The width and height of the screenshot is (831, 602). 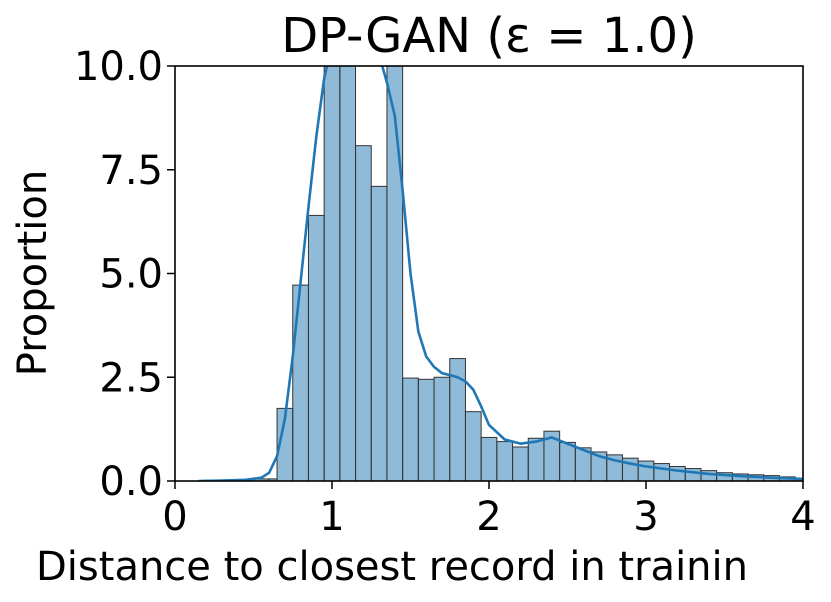 What do you see at coordinates (489, 36) in the screenshot?
I see `chart-title: DP-GAN (ε = 1.0)` at bounding box center [489, 36].